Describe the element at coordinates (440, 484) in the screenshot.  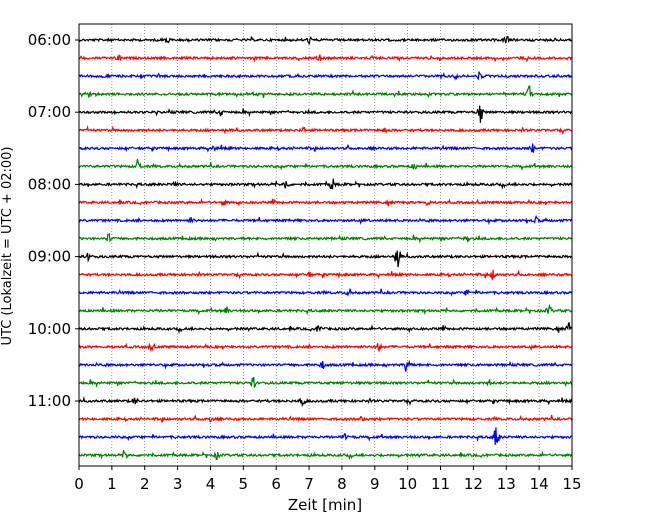
I see `x-tick-label-11: 11` at that location.